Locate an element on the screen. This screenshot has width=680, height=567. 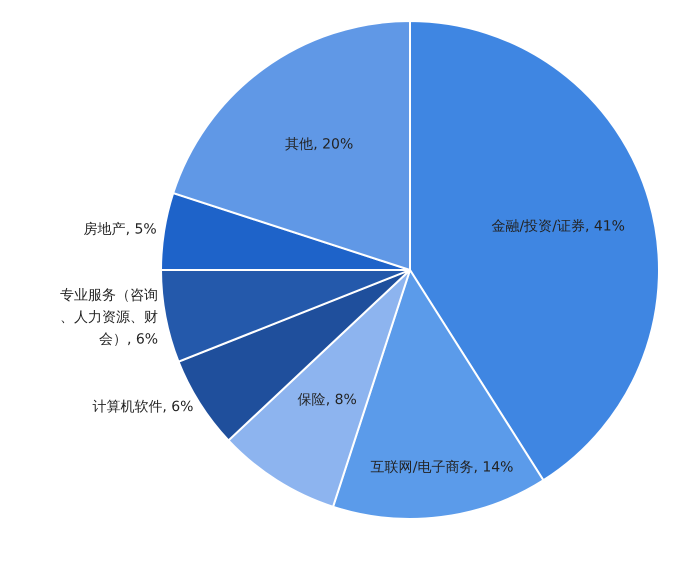
slice-label: 计算机软件, 6% is located at coordinates (143, 407).